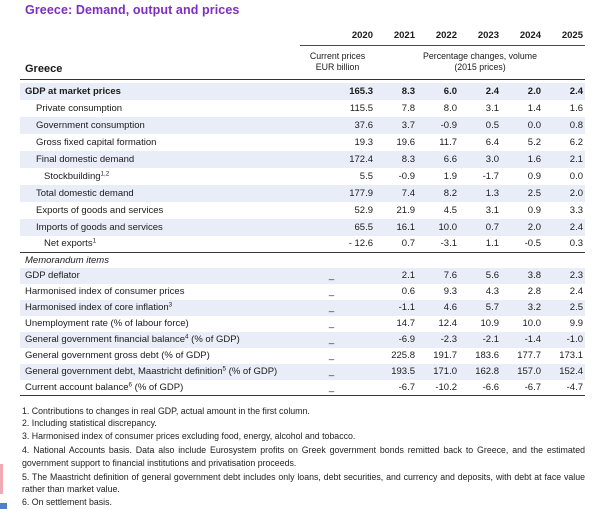  I want to click on header-gap-row, so click(302, 81).